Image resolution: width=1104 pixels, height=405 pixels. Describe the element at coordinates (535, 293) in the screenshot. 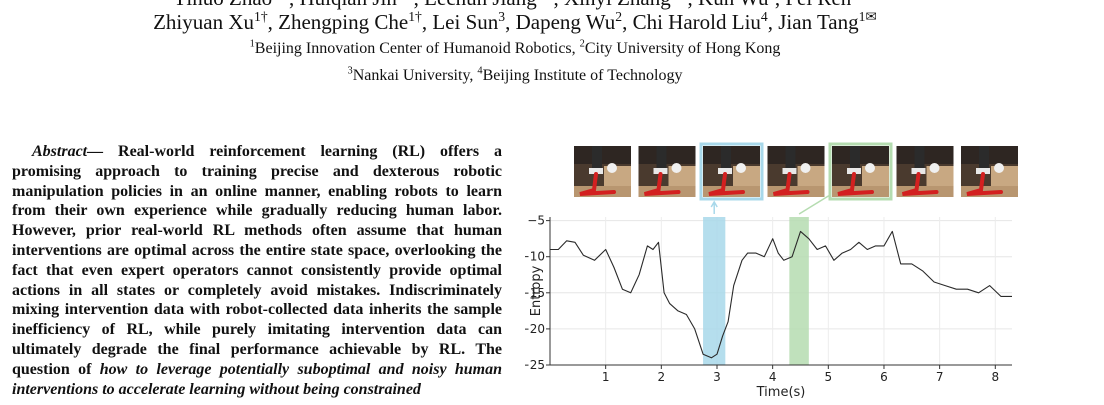

I see `y-tick-label: −15` at that location.